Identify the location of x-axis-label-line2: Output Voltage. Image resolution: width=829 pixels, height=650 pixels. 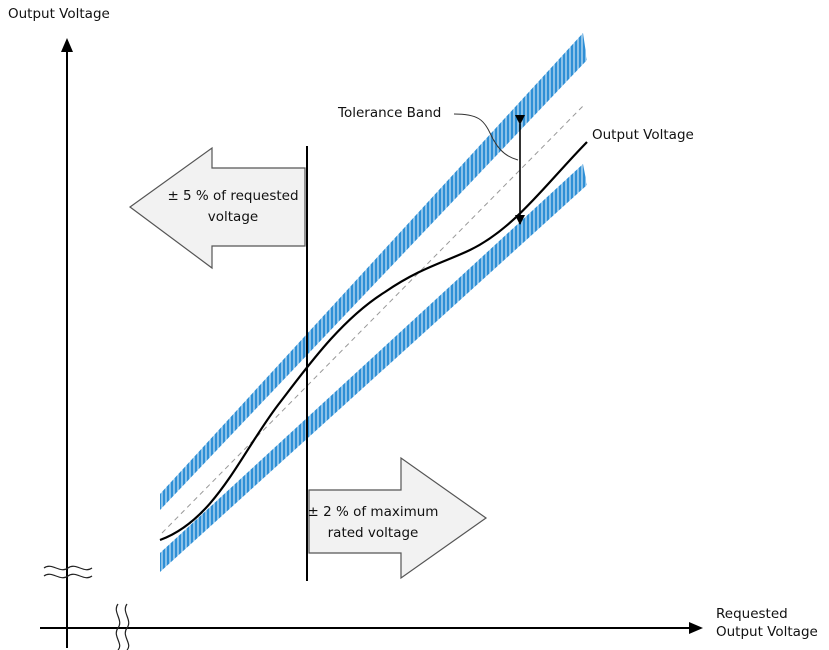
(767, 632).